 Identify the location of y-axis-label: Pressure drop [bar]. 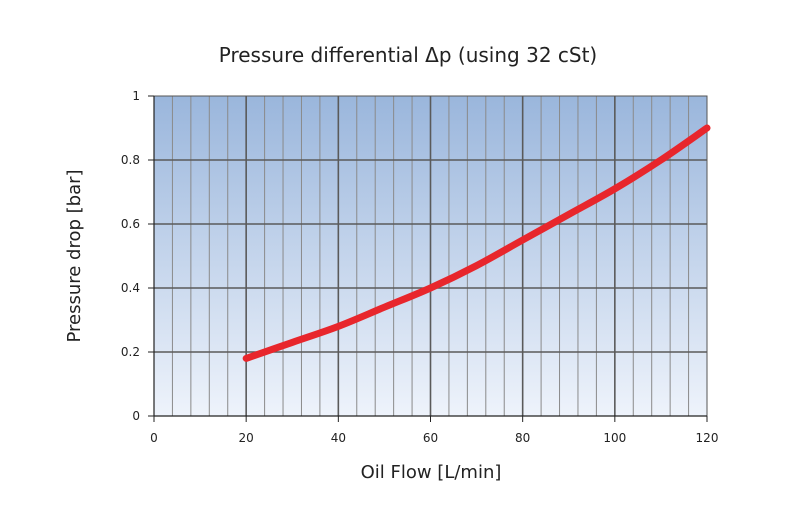
(74, 255).